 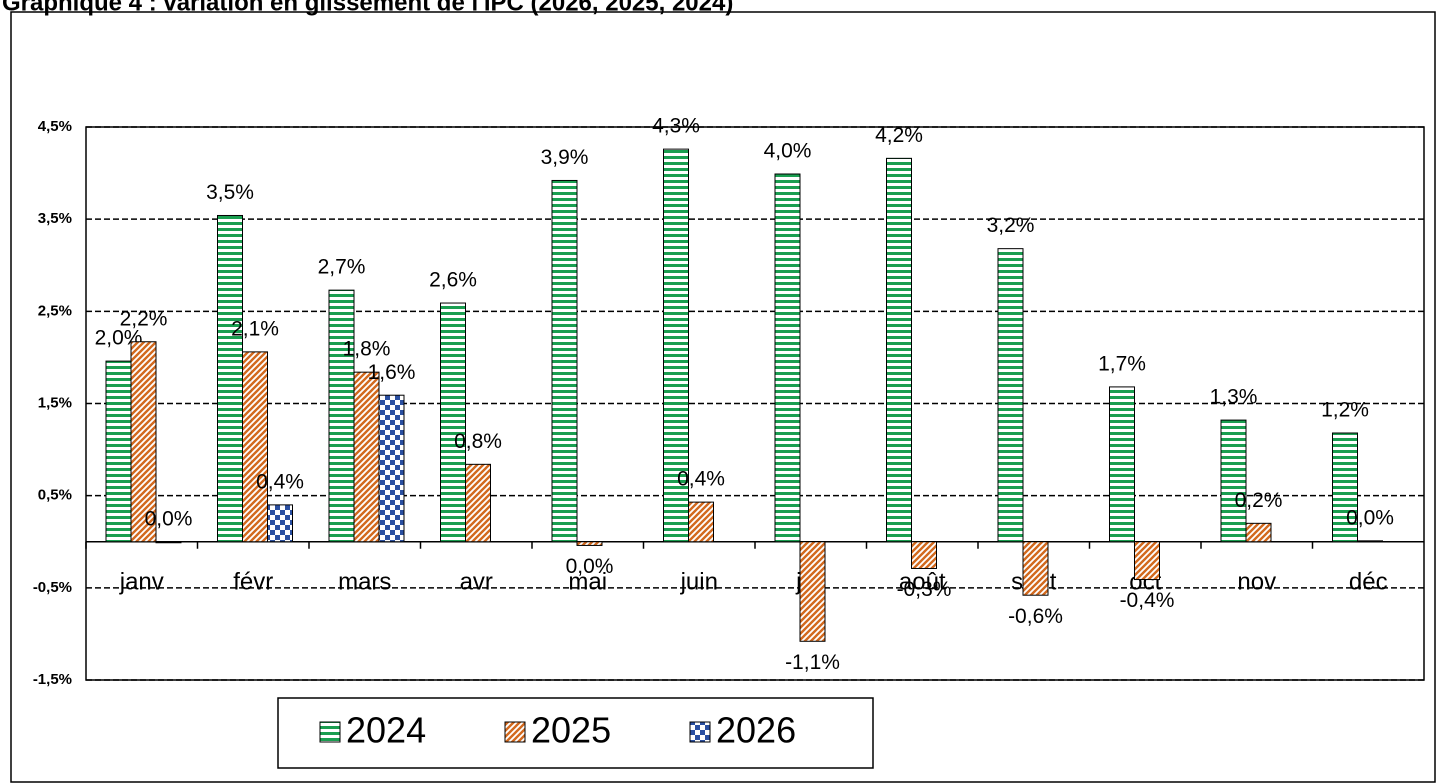 What do you see at coordinates (1368, 581) in the screenshot?
I see `x-tick-label: déc` at bounding box center [1368, 581].